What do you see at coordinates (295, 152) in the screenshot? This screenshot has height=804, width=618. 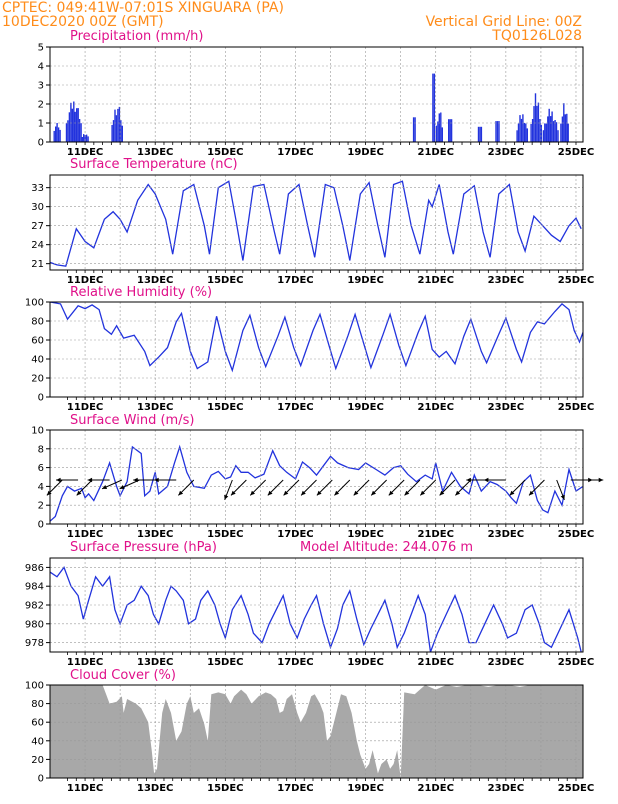 I see `precip-date-label: 17DEC` at bounding box center [295, 152].